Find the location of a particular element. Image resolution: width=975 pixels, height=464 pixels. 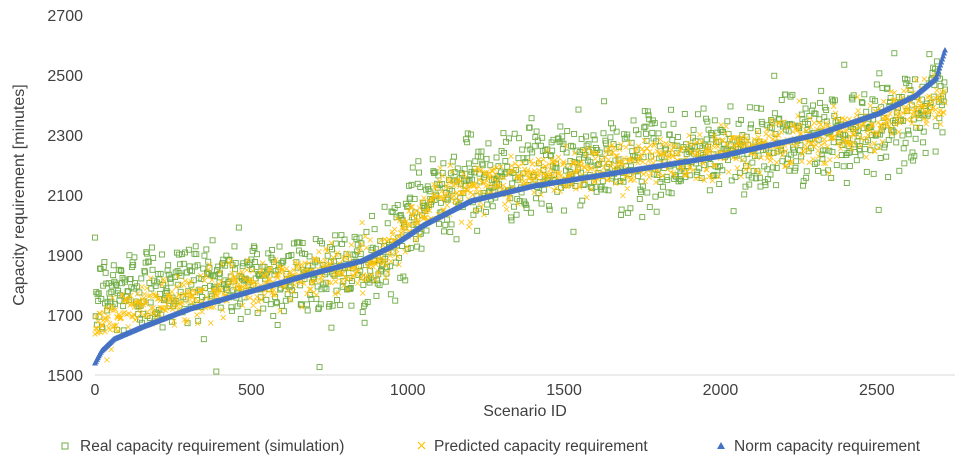

x-axis-title: Scenario ID is located at coordinates (525, 411).